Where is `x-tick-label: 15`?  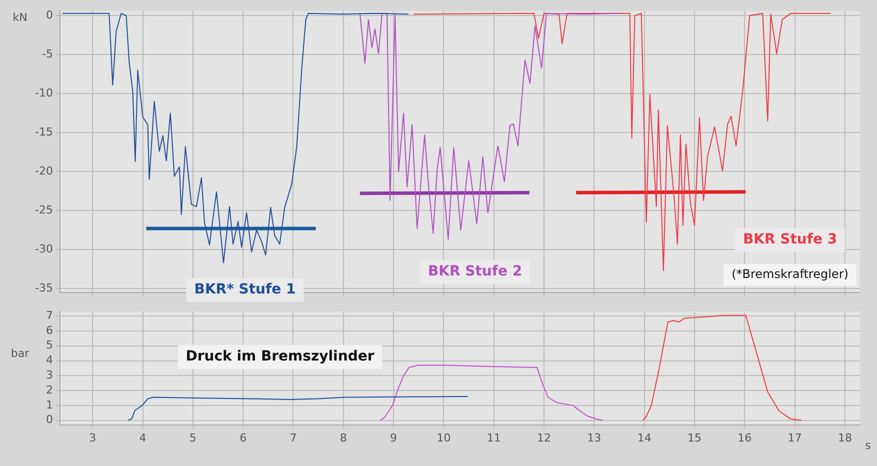 x-tick-label: 15 is located at coordinates (694, 437).